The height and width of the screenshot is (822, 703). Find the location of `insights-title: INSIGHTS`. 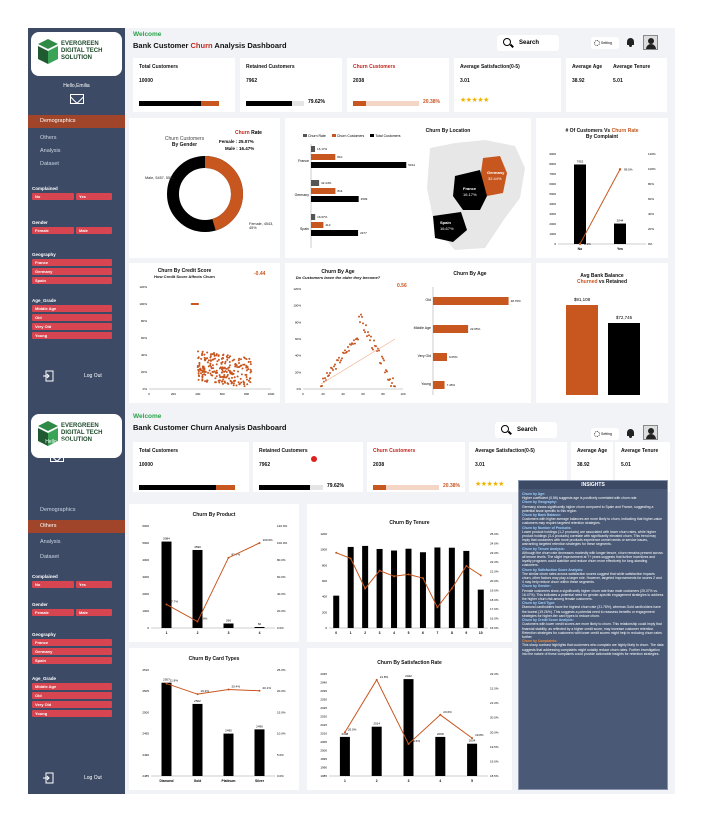

insights-title: INSIGHTS is located at coordinates (593, 485).